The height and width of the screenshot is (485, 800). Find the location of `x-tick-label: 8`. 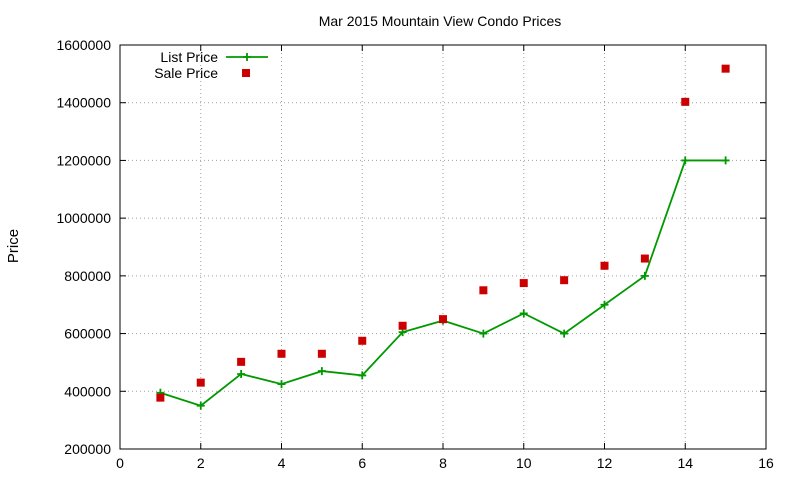

x-tick-label: 8 is located at coordinates (443, 463).